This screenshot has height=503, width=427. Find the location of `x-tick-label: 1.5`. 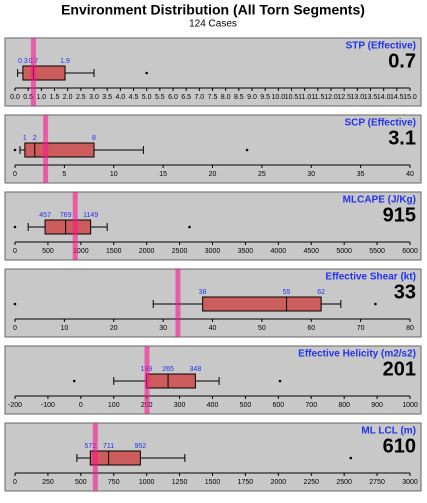

x-tick-label: 1.5 is located at coordinates (55, 97).